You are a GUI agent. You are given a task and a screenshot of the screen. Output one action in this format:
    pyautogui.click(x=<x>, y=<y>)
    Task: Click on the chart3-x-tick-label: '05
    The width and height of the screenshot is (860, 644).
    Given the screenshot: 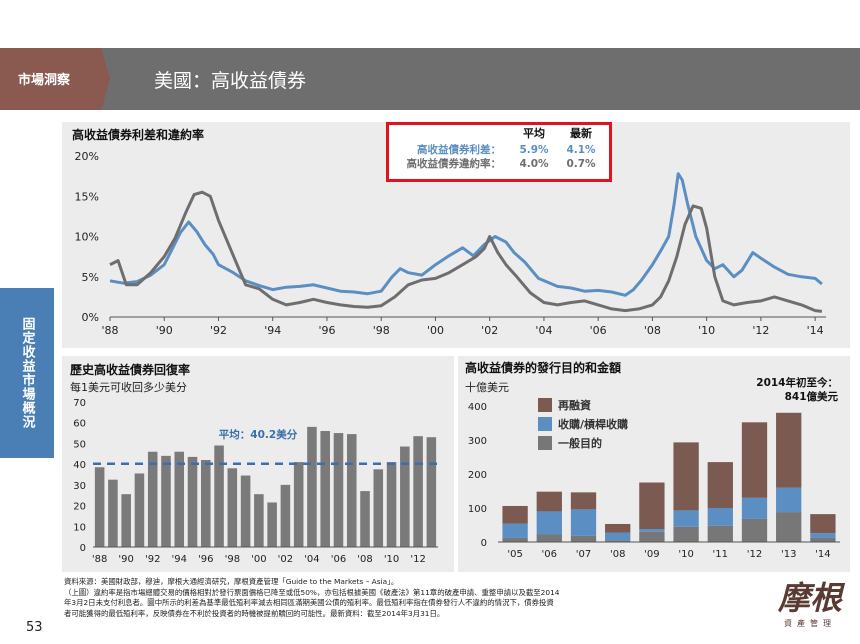 What is the action you would take?
    pyautogui.click(x=514, y=554)
    